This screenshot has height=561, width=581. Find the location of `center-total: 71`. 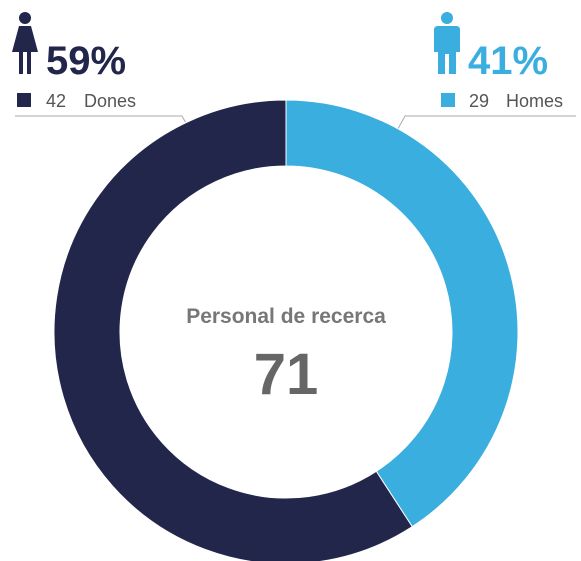

center-total: 71 is located at coordinates (286, 374).